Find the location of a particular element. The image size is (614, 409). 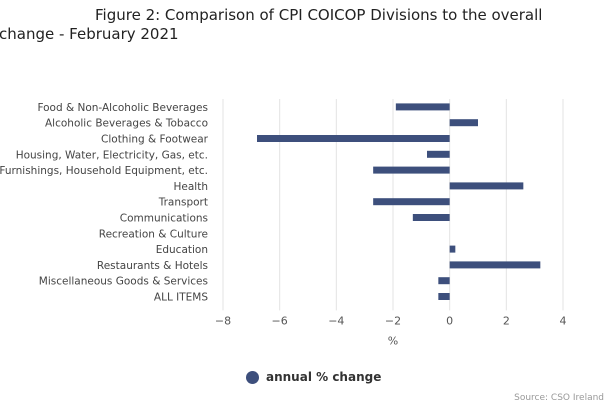

category-label: ALL ITEMS is located at coordinates (181, 298).